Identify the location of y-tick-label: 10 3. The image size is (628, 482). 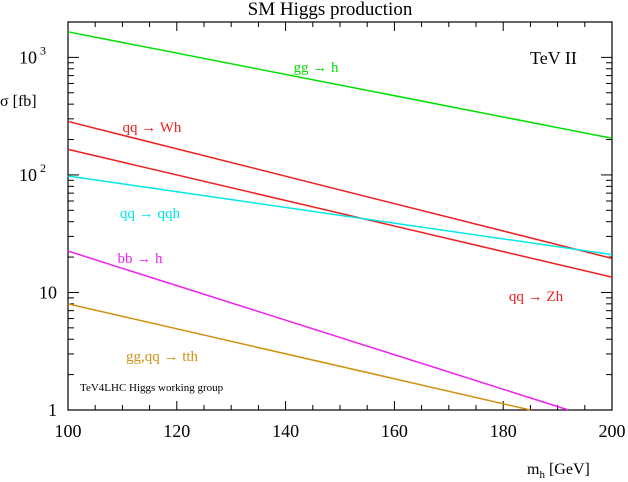
(32, 55).